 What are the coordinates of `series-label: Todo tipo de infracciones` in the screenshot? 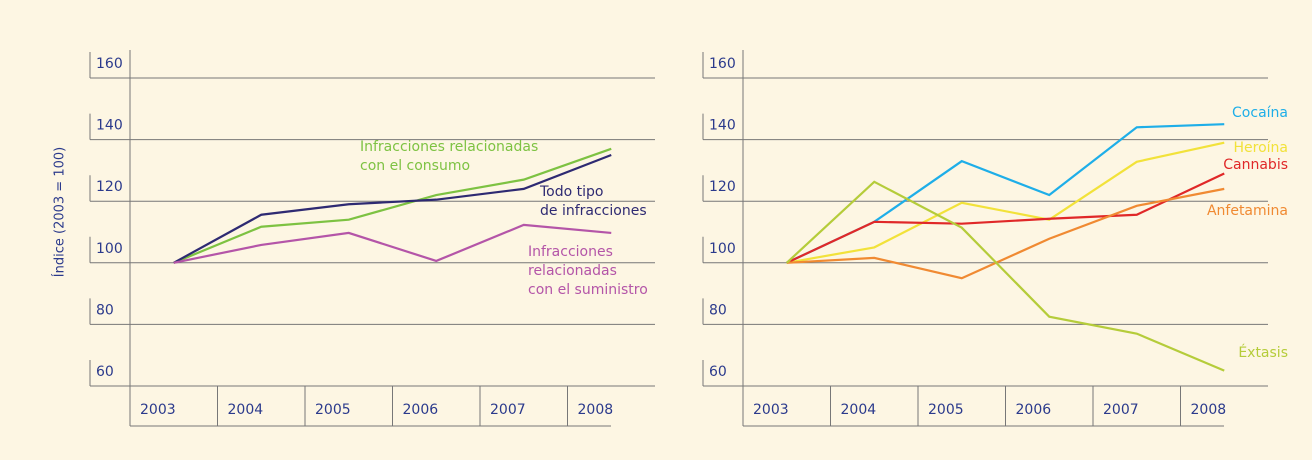 It's located at (593, 201).